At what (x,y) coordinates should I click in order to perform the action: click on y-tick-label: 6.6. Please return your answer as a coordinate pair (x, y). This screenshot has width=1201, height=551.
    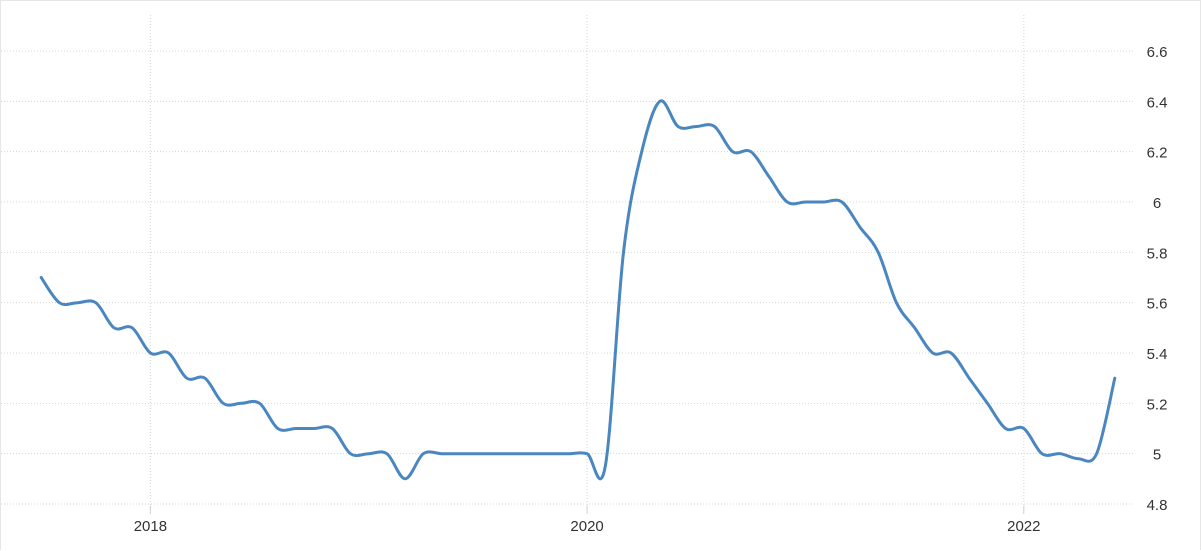
    Looking at the image, I should click on (1157, 52).